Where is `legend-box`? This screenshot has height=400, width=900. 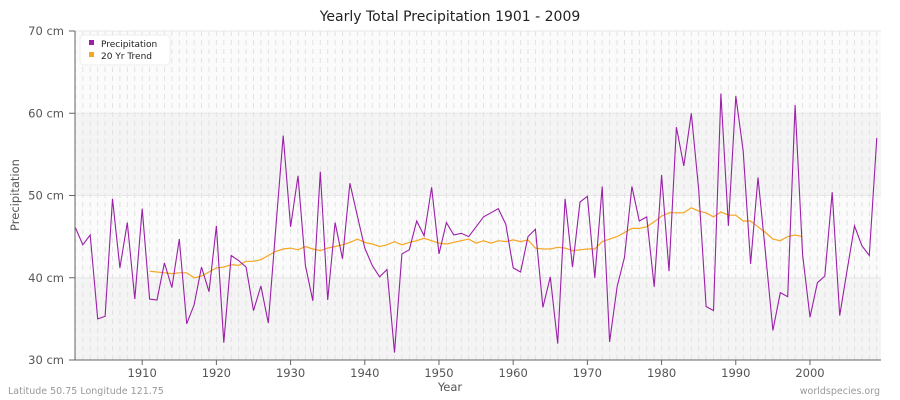
legend-box is located at coordinates (125, 50).